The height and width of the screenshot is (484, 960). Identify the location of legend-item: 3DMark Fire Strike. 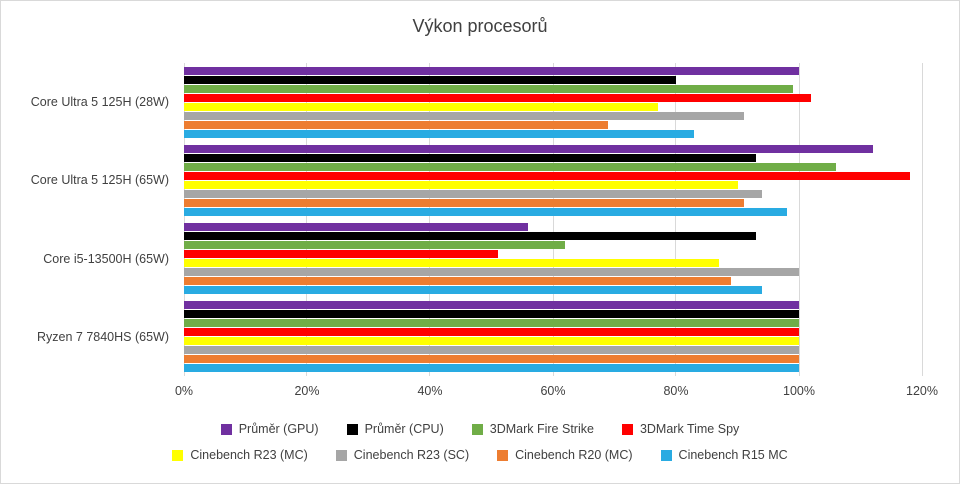
(532, 429).